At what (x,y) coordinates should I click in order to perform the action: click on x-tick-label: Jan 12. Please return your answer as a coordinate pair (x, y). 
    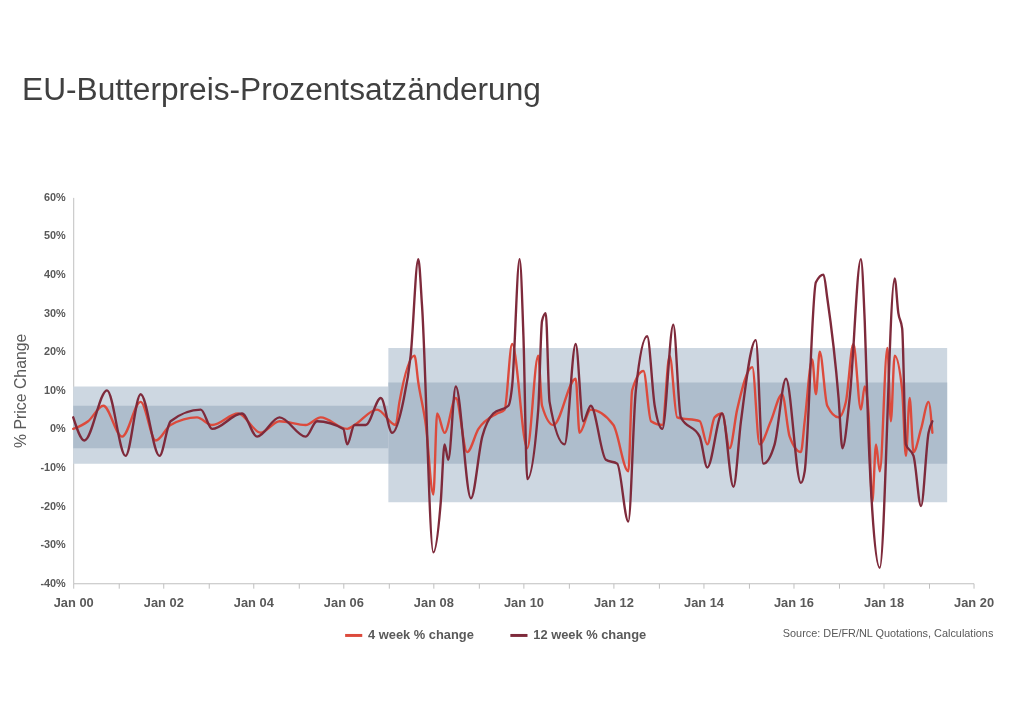
    Looking at the image, I should click on (613, 602).